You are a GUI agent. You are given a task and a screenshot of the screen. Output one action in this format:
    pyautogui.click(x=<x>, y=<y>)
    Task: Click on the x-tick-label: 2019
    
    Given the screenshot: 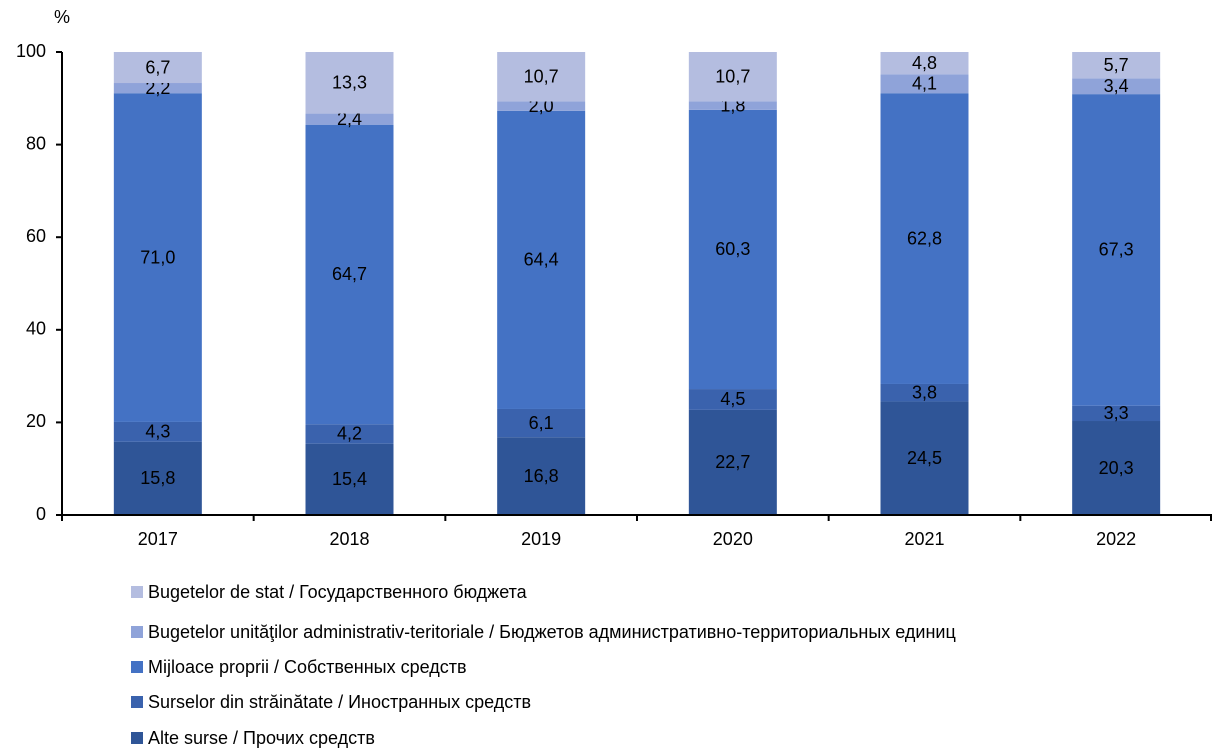 What is the action you would take?
    pyautogui.click(x=541, y=539)
    